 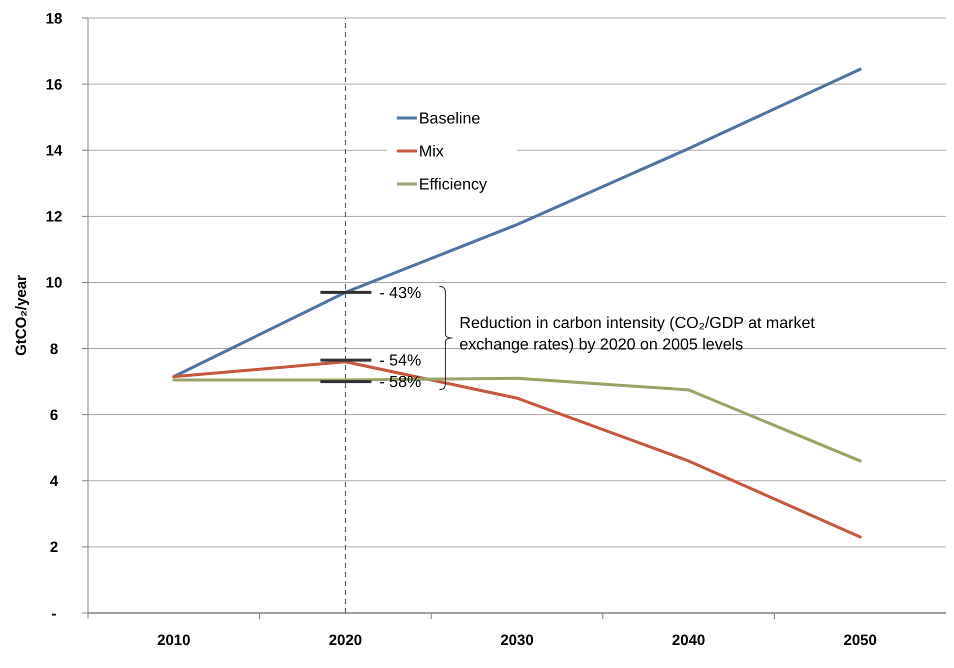 I want to click on x-tick-label: 2030, so click(x=517, y=640).